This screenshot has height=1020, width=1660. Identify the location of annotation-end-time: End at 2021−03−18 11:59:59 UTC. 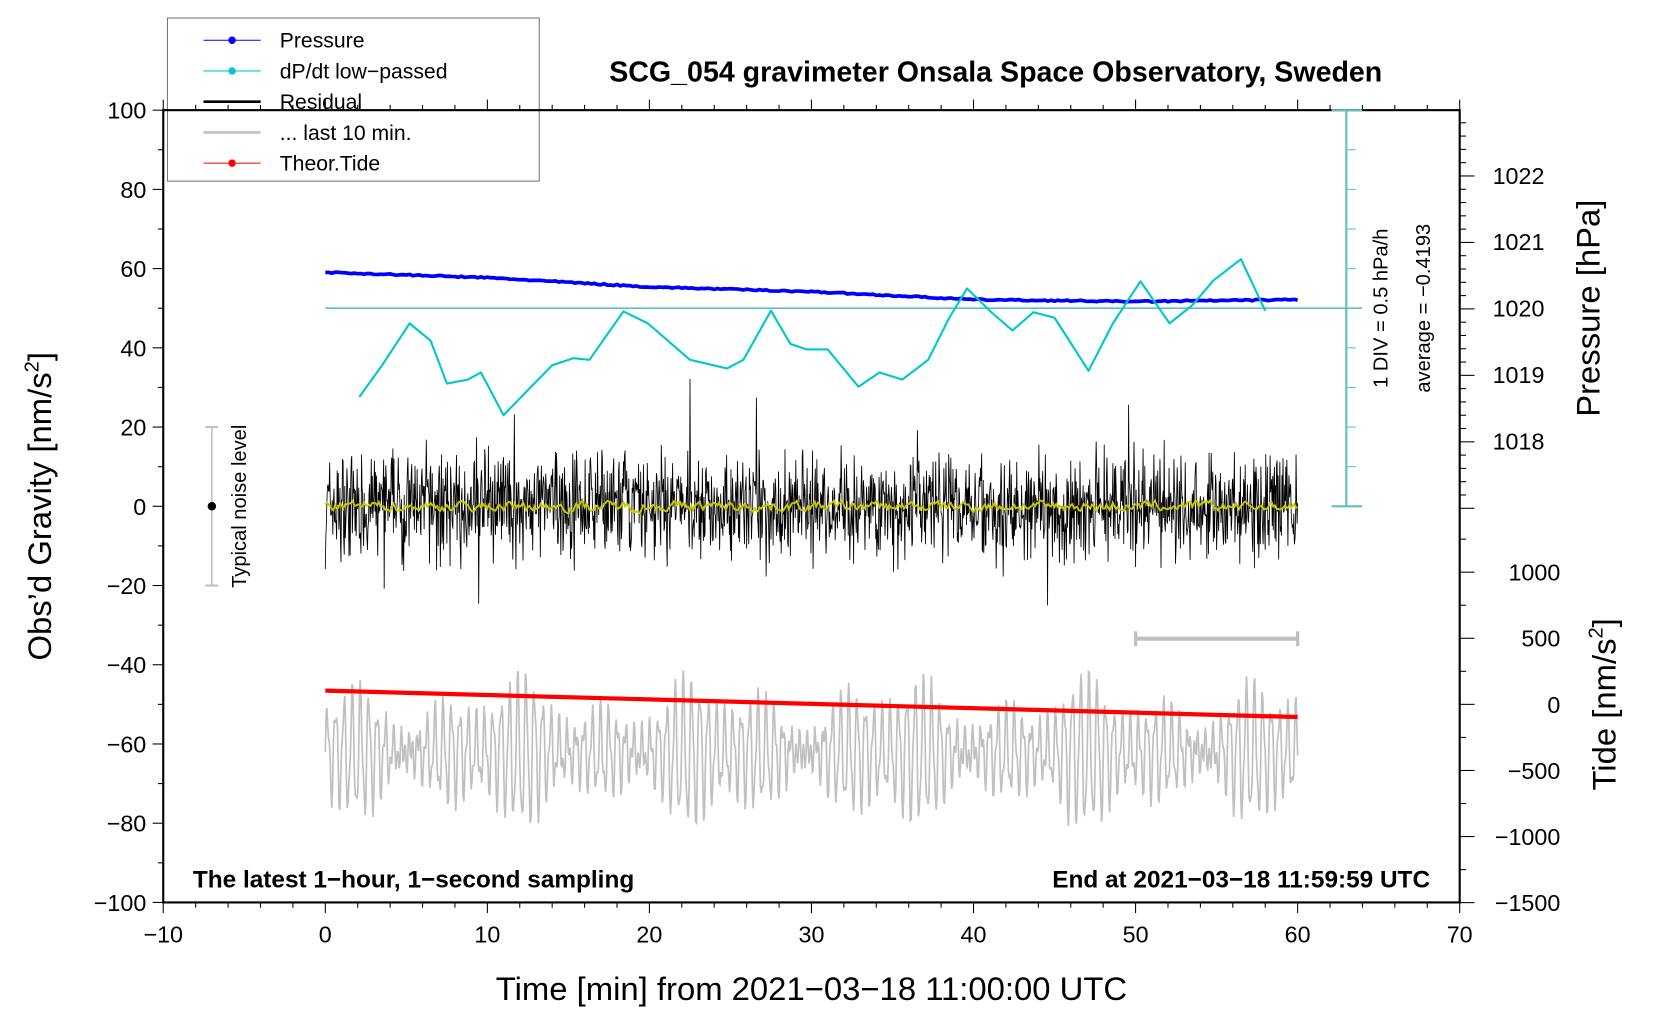
(1241, 880).